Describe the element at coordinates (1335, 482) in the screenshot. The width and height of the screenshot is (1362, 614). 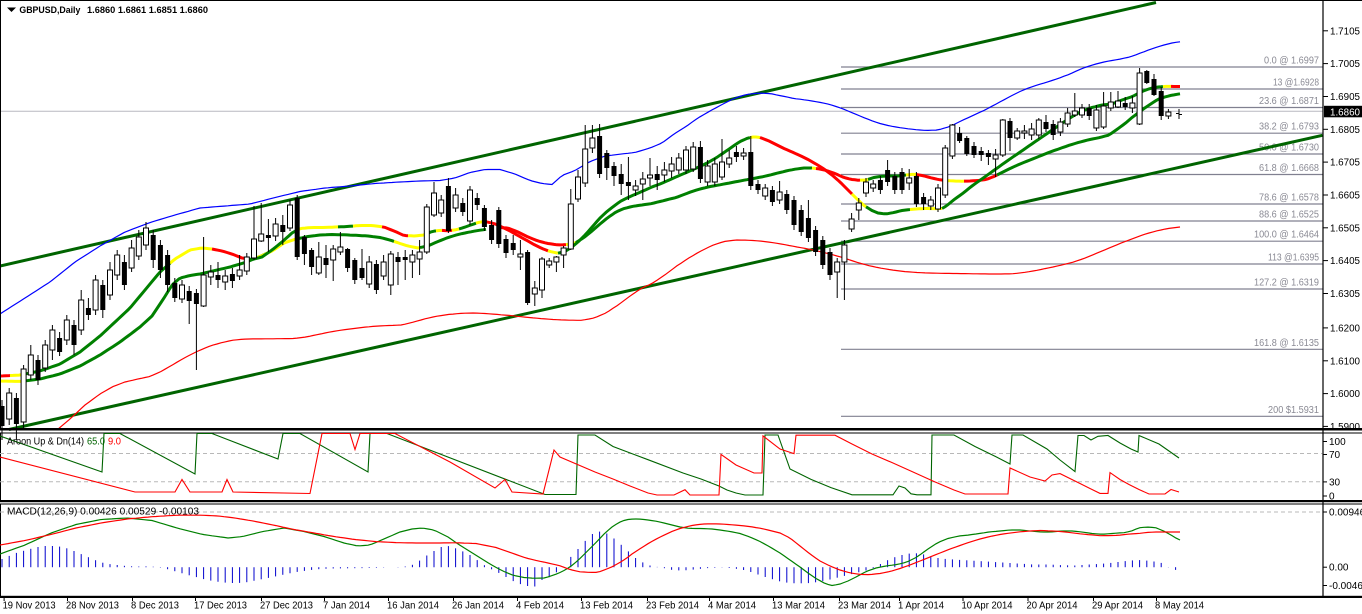
I see `svg-text: 30` at that location.